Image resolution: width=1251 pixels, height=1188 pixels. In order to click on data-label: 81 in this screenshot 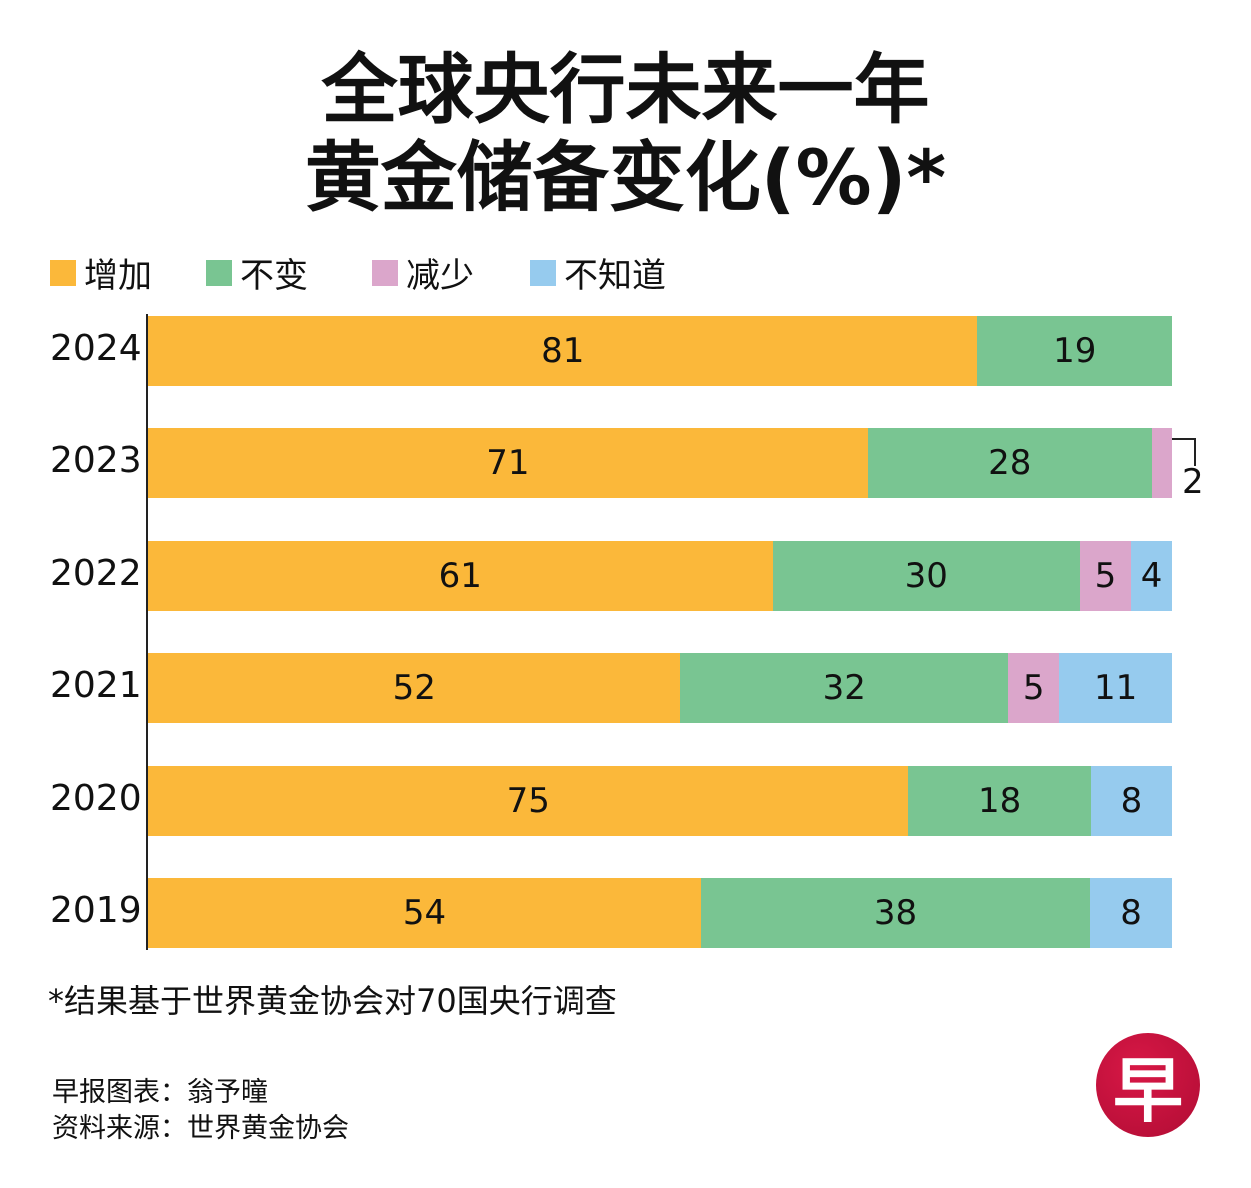, I will do `click(563, 351)`.